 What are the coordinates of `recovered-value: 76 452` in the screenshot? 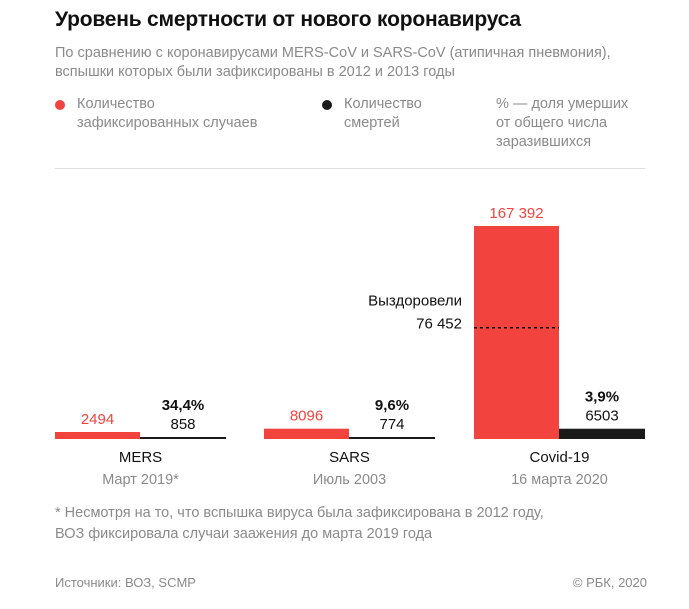 It's located at (439, 324).